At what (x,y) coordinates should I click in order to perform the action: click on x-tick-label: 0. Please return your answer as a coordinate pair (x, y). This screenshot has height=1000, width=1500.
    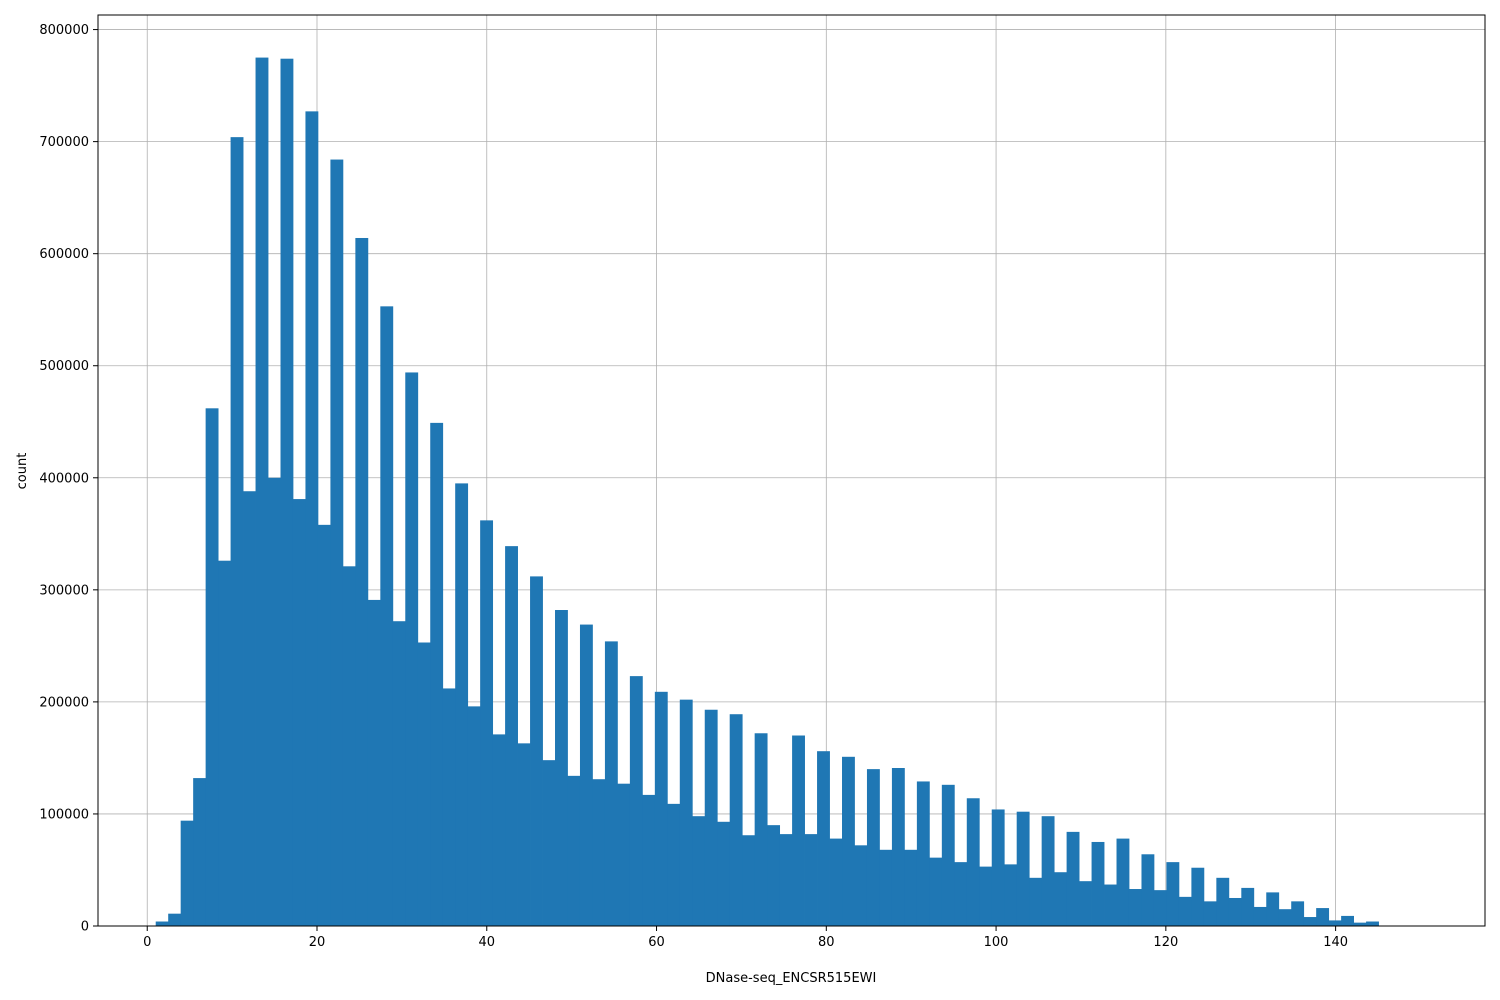
    Looking at the image, I should click on (147, 942).